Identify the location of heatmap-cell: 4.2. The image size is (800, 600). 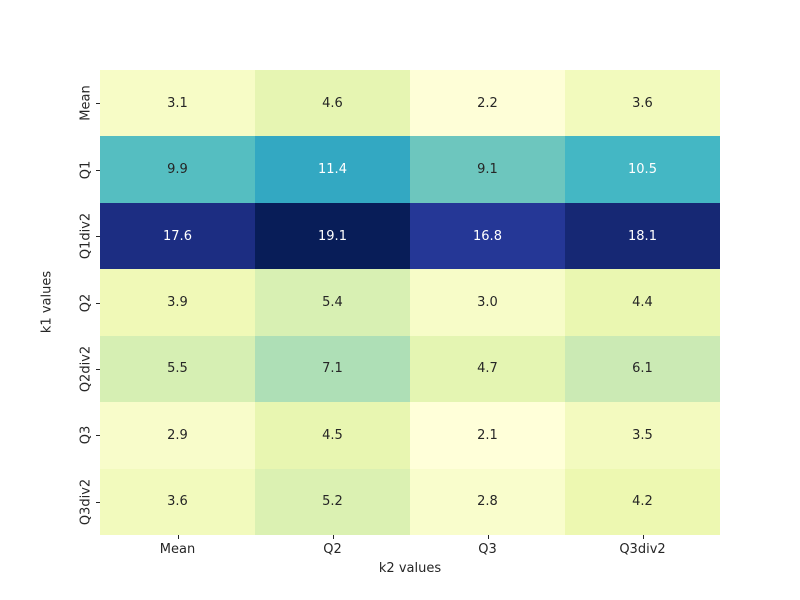
(642, 501).